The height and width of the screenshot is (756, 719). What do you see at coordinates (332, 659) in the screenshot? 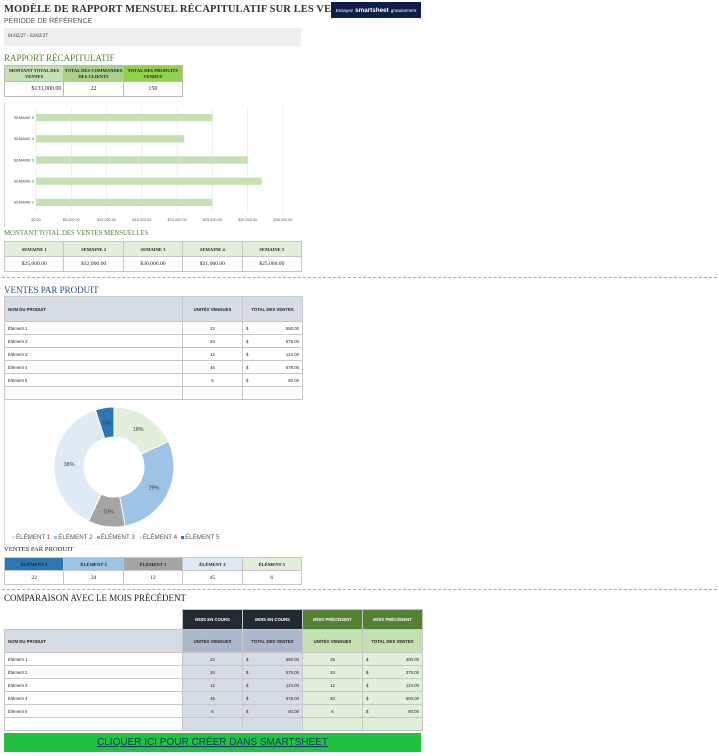
I see `previous-units: 25` at bounding box center [332, 659].